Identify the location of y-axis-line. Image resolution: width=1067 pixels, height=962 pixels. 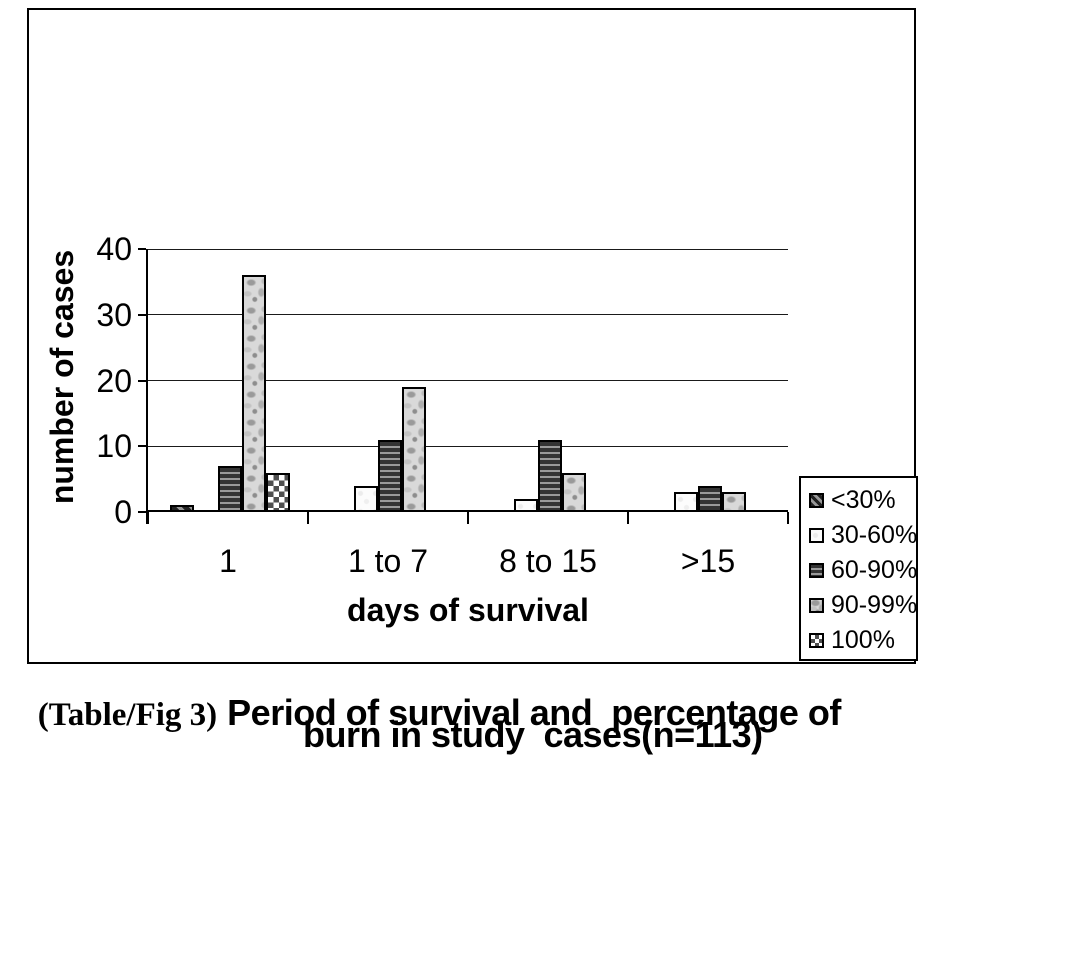
(147, 386).